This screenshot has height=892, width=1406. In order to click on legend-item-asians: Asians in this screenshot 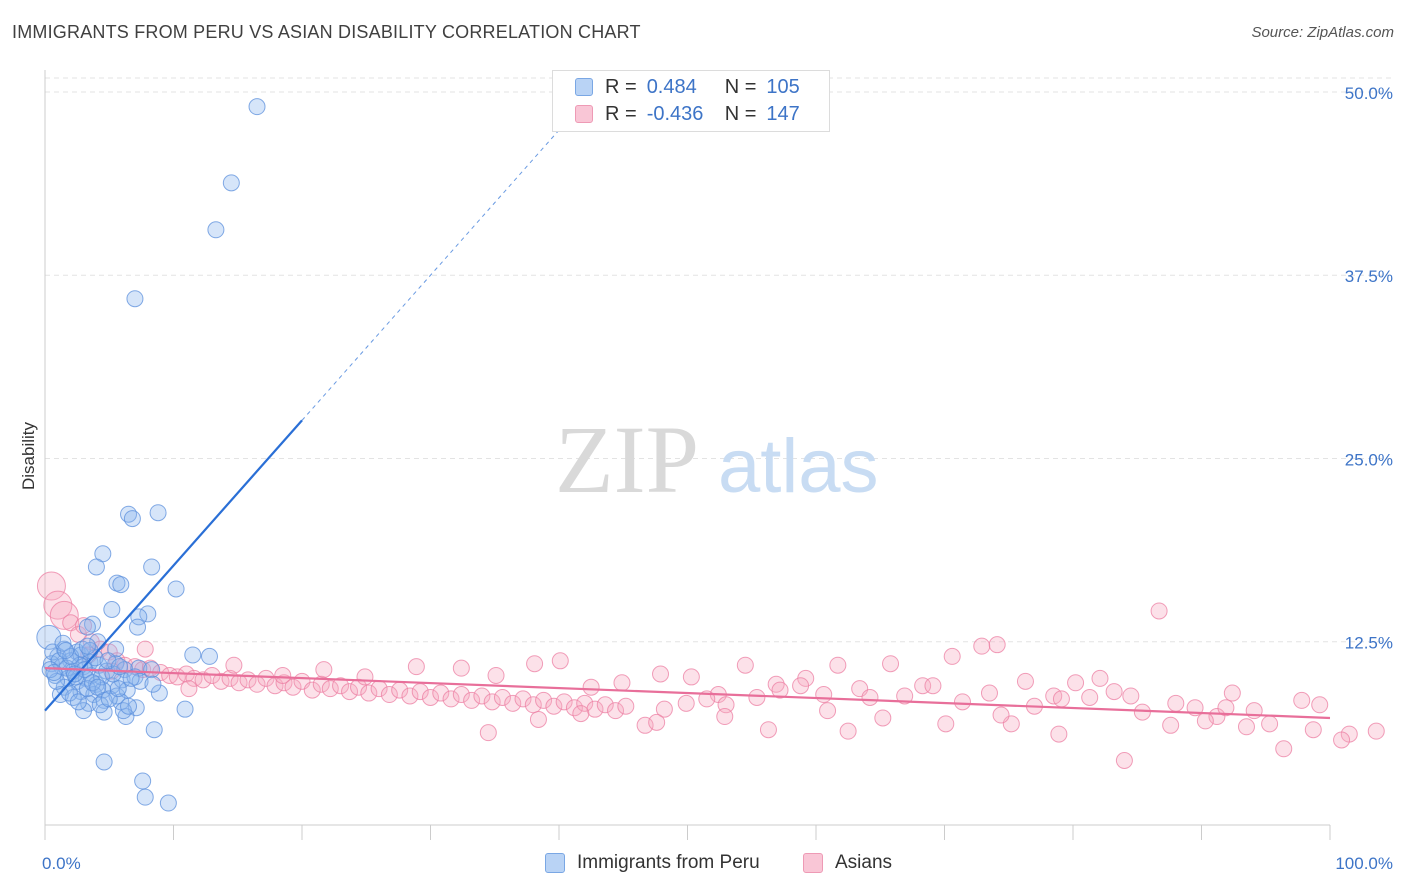, I will do `click(847, 863)`.